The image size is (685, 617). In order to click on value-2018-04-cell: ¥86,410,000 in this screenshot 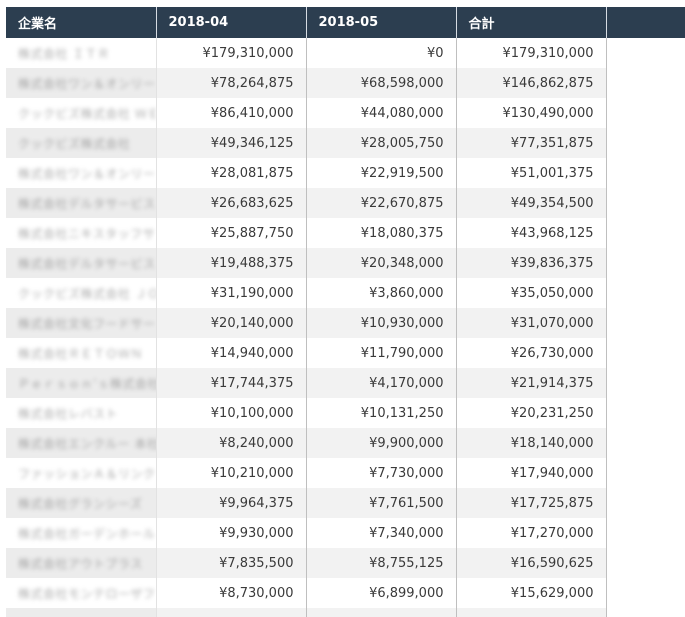, I will do `click(231, 113)`.